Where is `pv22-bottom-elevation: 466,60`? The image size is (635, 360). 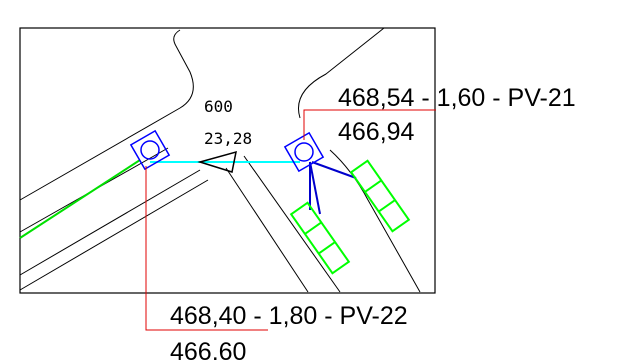
pv22-bottom-elevation: 466,60 is located at coordinates (208, 349).